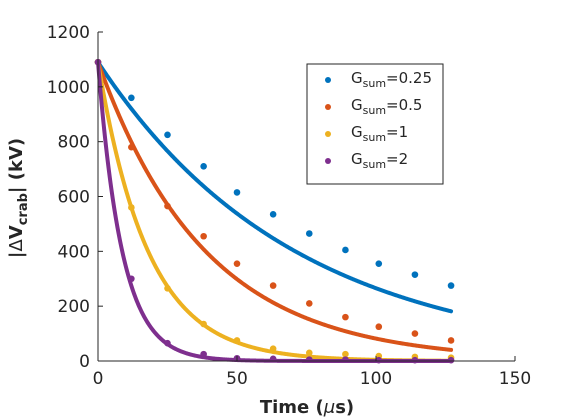 The image size is (570, 420). What do you see at coordinates (515, 379) in the screenshot?
I see `x-tick-label-3: 150` at bounding box center [515, 379].